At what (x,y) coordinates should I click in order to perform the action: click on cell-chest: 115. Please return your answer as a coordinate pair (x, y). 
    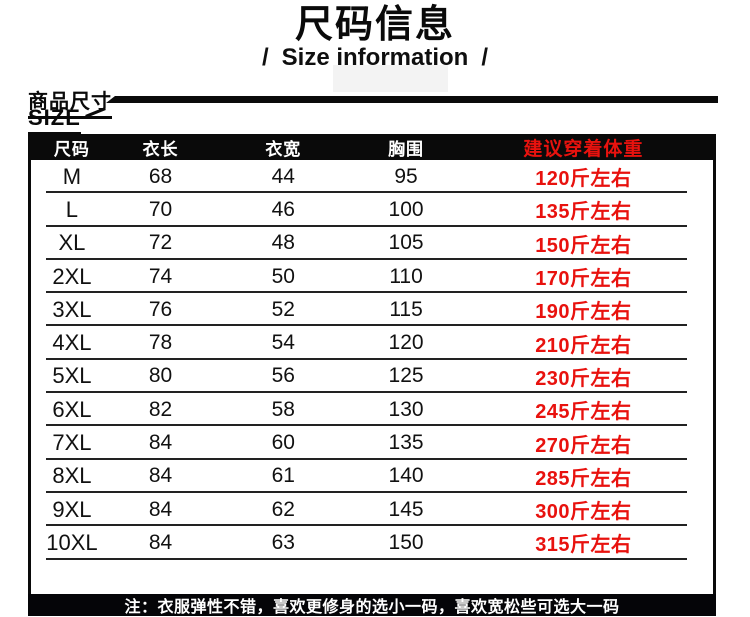
    Looking at the image, I should click on (406, 309).